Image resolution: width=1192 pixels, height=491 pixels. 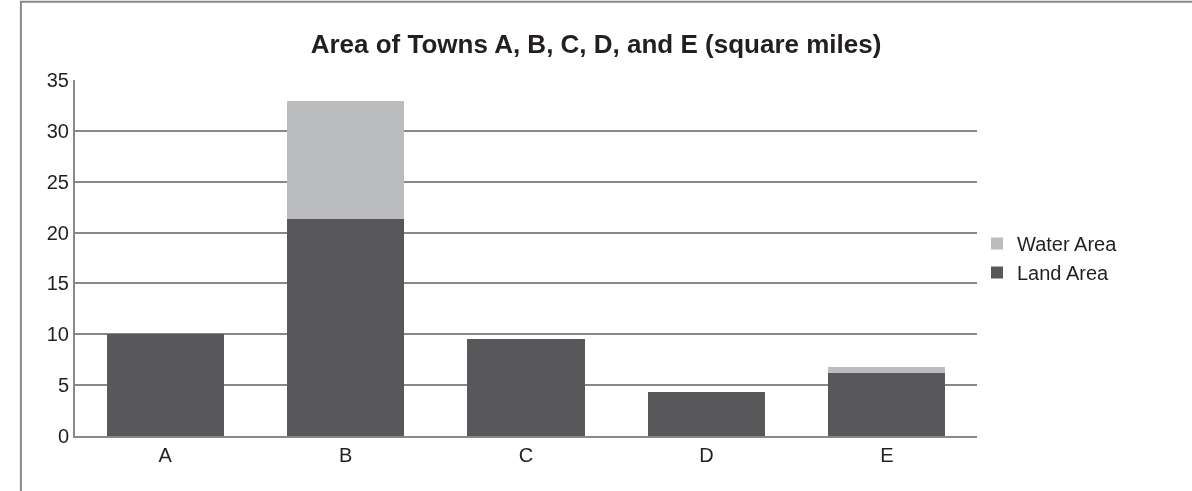 I want to click on chart-title: Area of Towns A, B, C, D, and E (square miles), so click(x=596, y=43).